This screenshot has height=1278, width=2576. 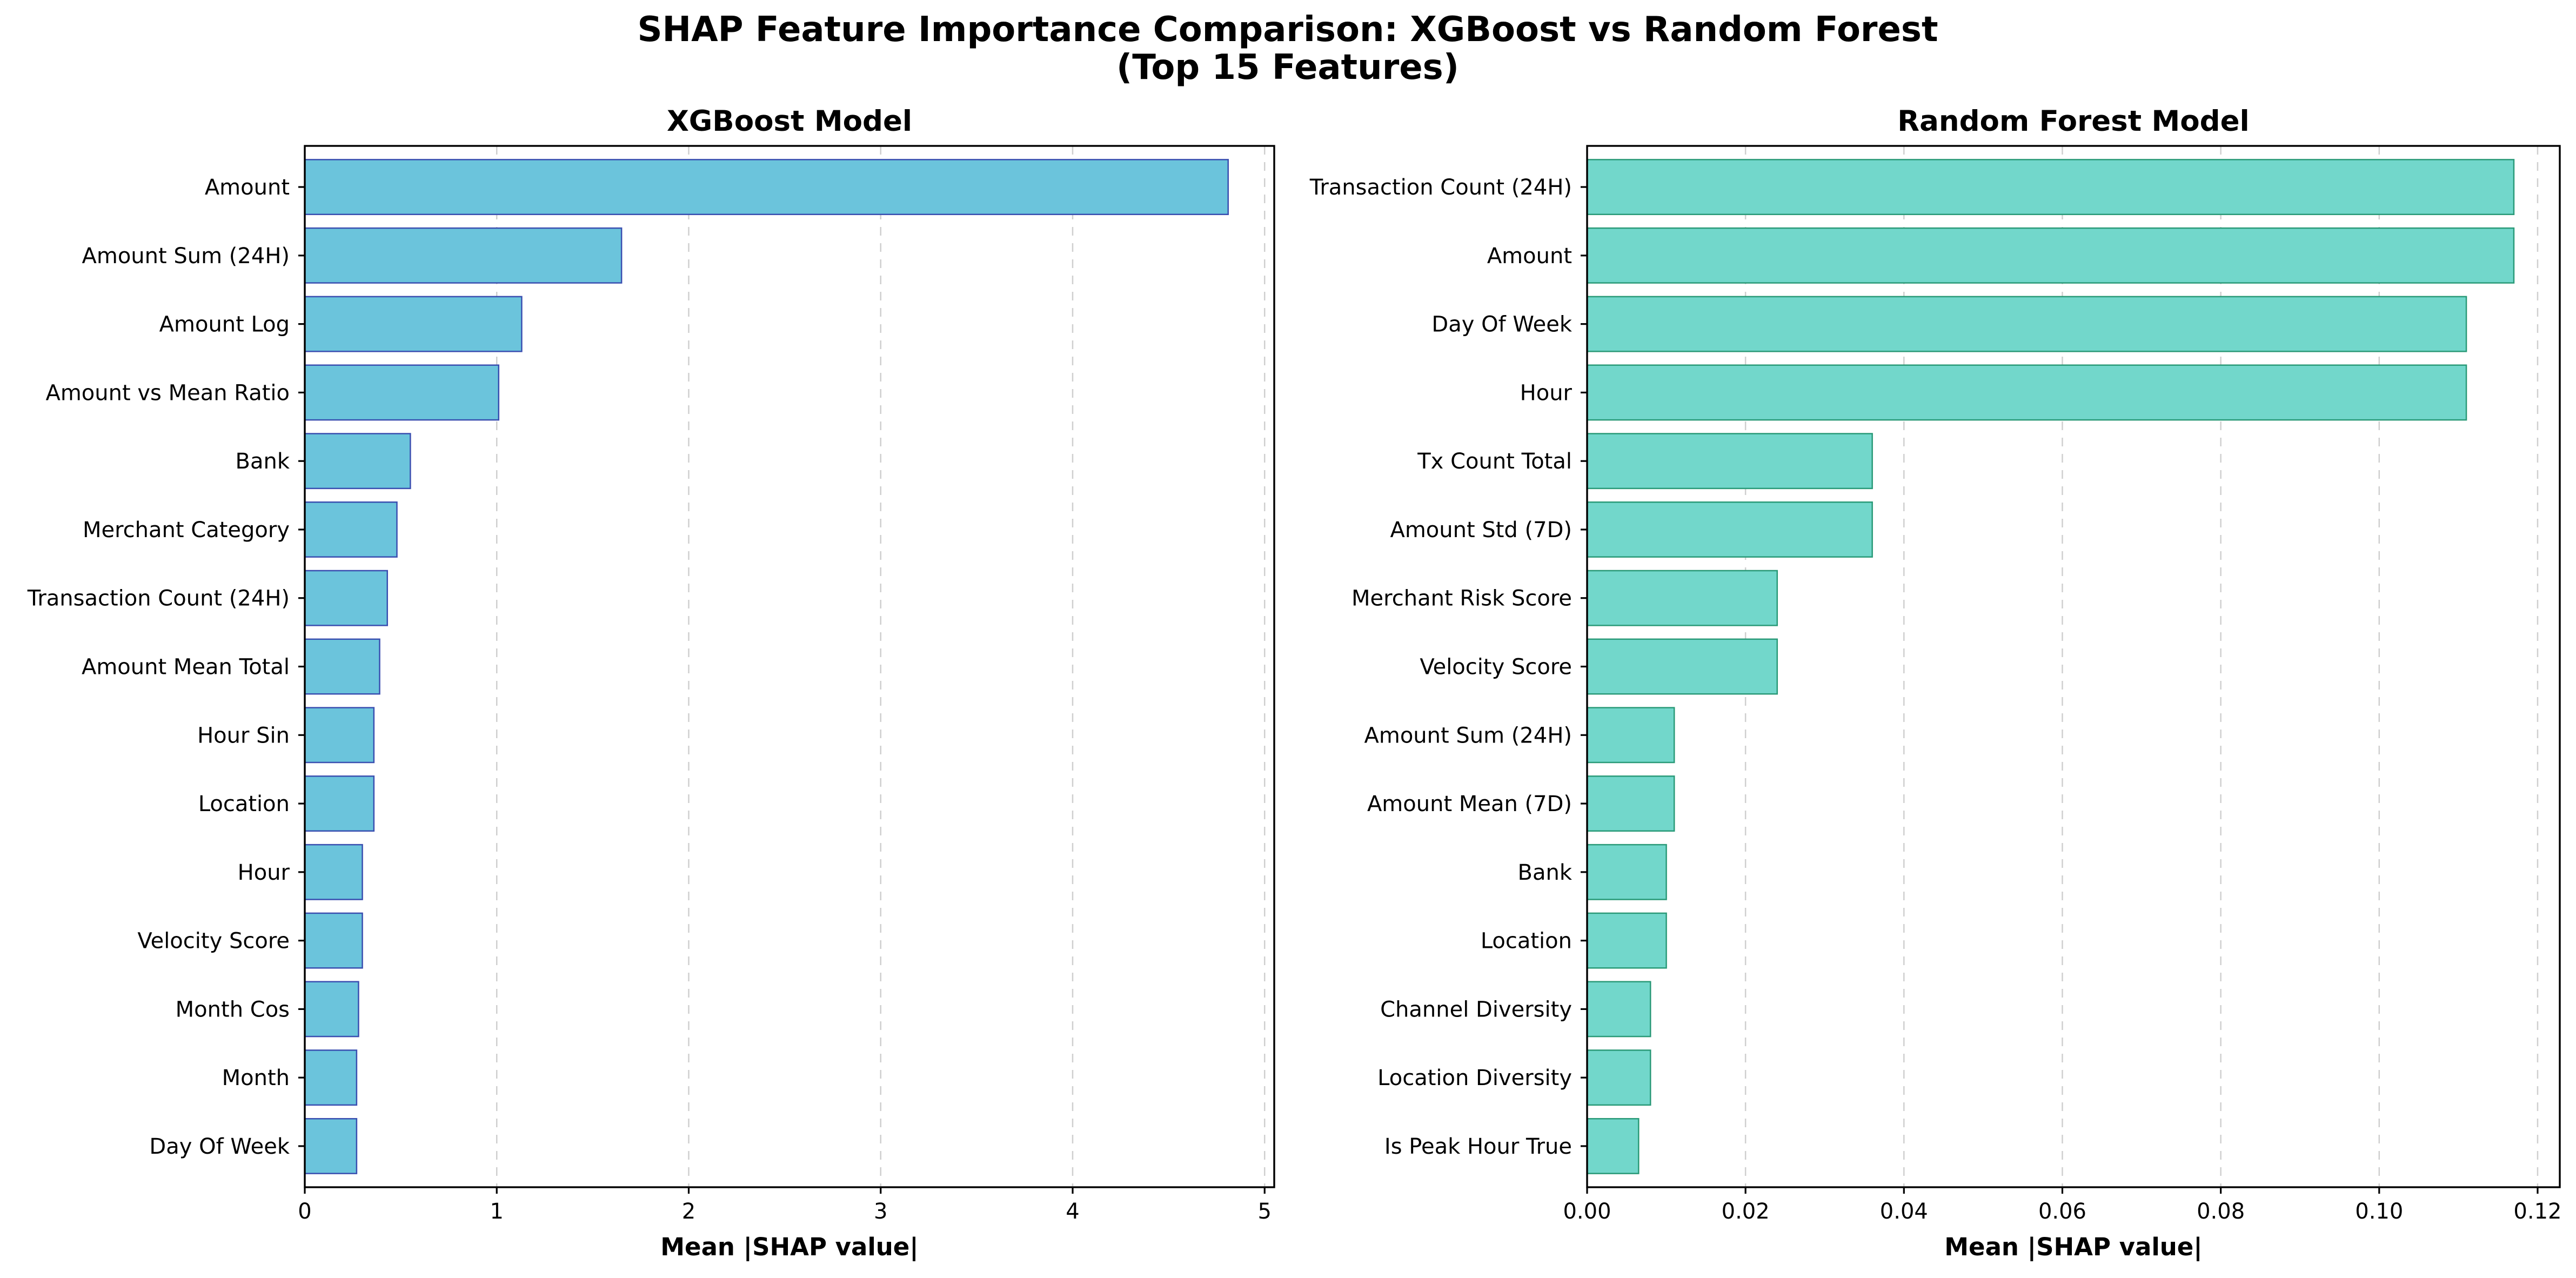 I want to click on random-forest-y-tick-label: Velocity Score, so click(x=1496, y=667).